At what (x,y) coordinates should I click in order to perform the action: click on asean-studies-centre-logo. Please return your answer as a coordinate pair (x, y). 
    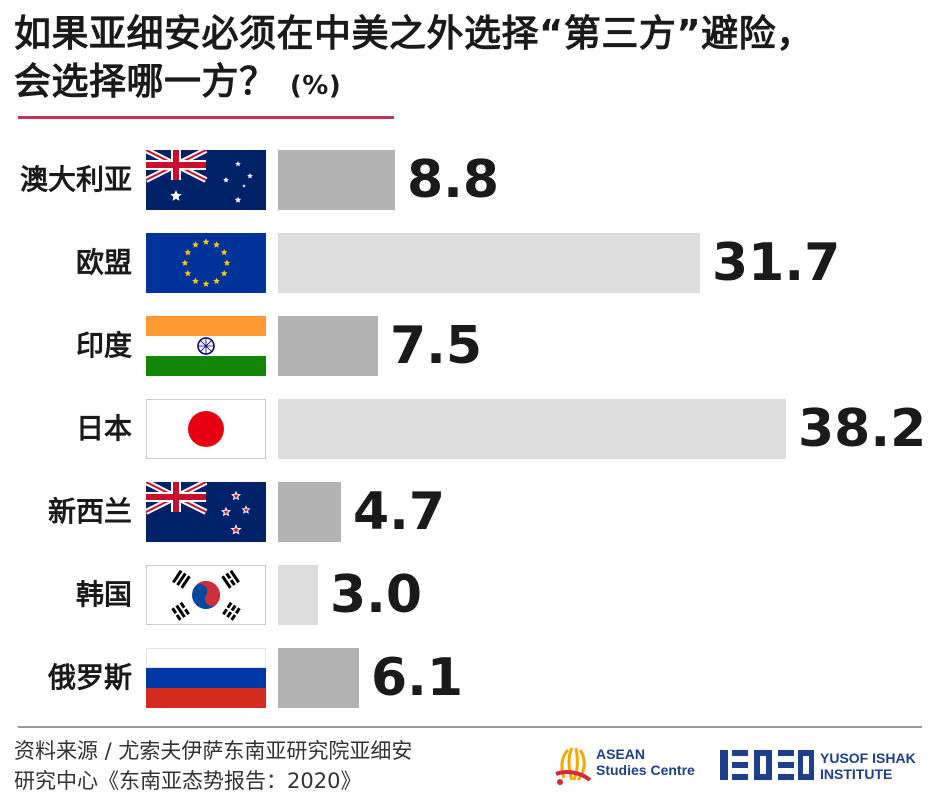
    Looking at the image, I should click on (573, 766).